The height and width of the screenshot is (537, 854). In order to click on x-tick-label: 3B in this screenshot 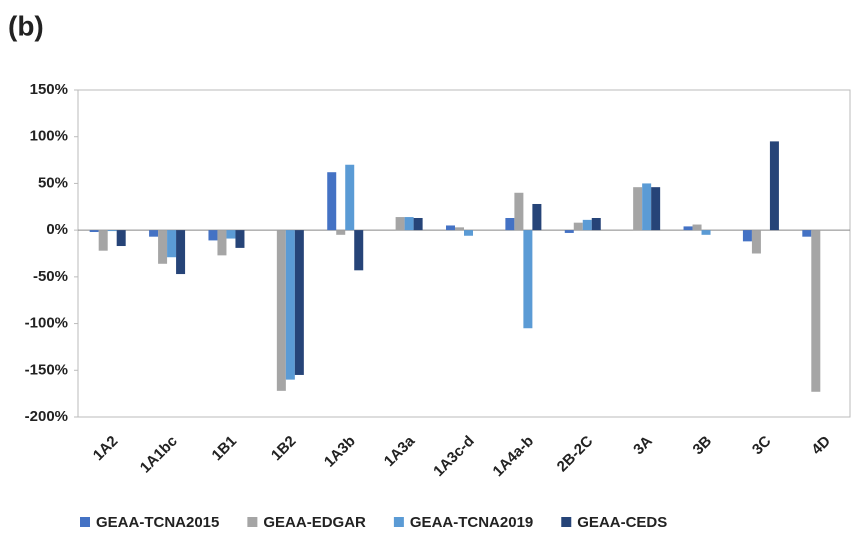, I will do `click(703, 446)`.